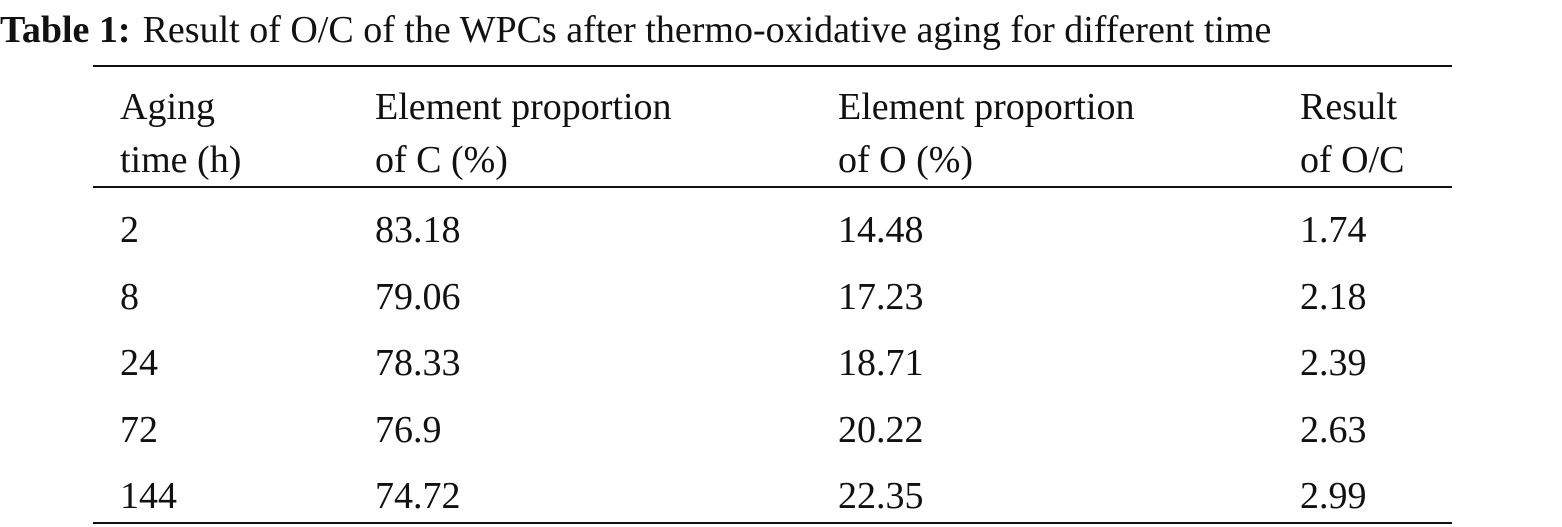  I want to click on cell: 144, so click(148, 496).